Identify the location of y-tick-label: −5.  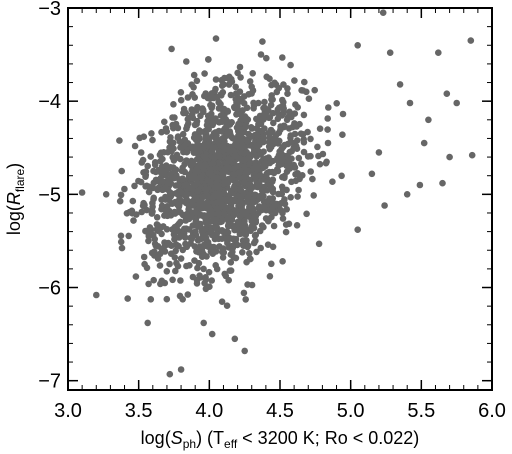
(49, 195).